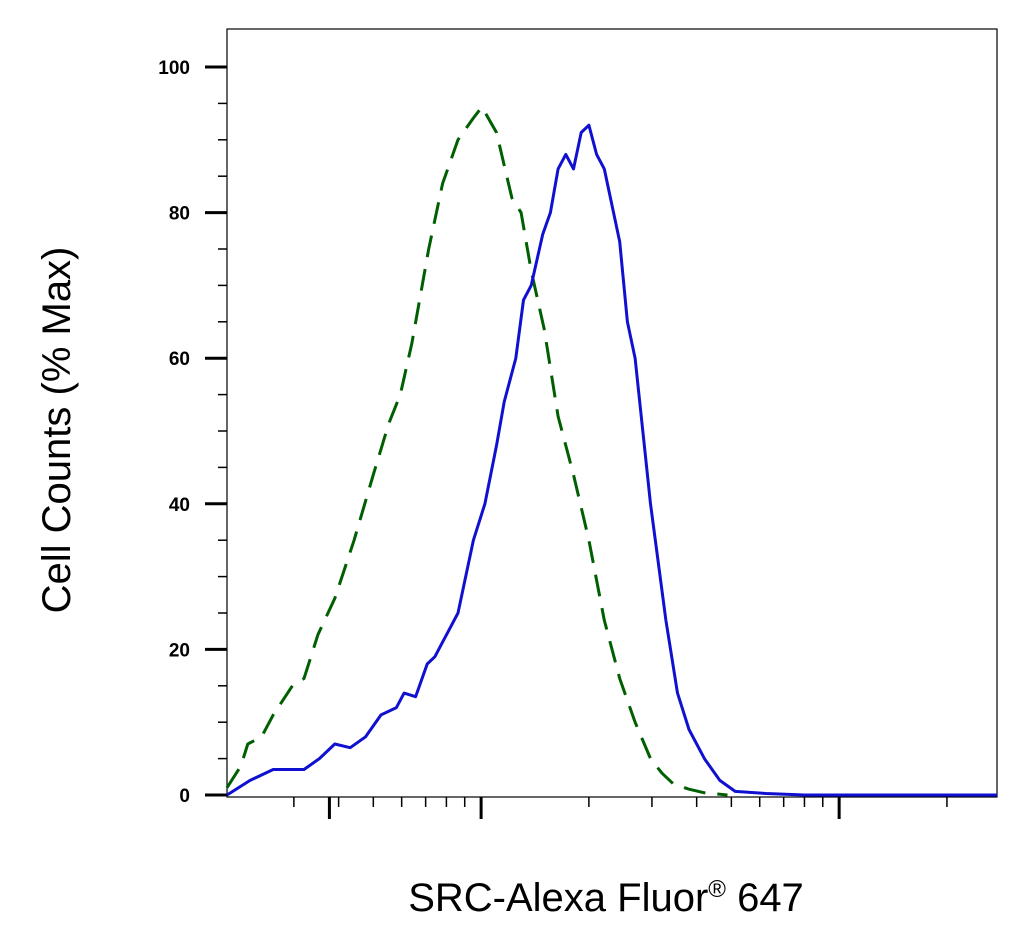 Image resolution: width=1033 pixels, height=937 pixels. I want to click on y-tick-label: 80, so click(179, 214).